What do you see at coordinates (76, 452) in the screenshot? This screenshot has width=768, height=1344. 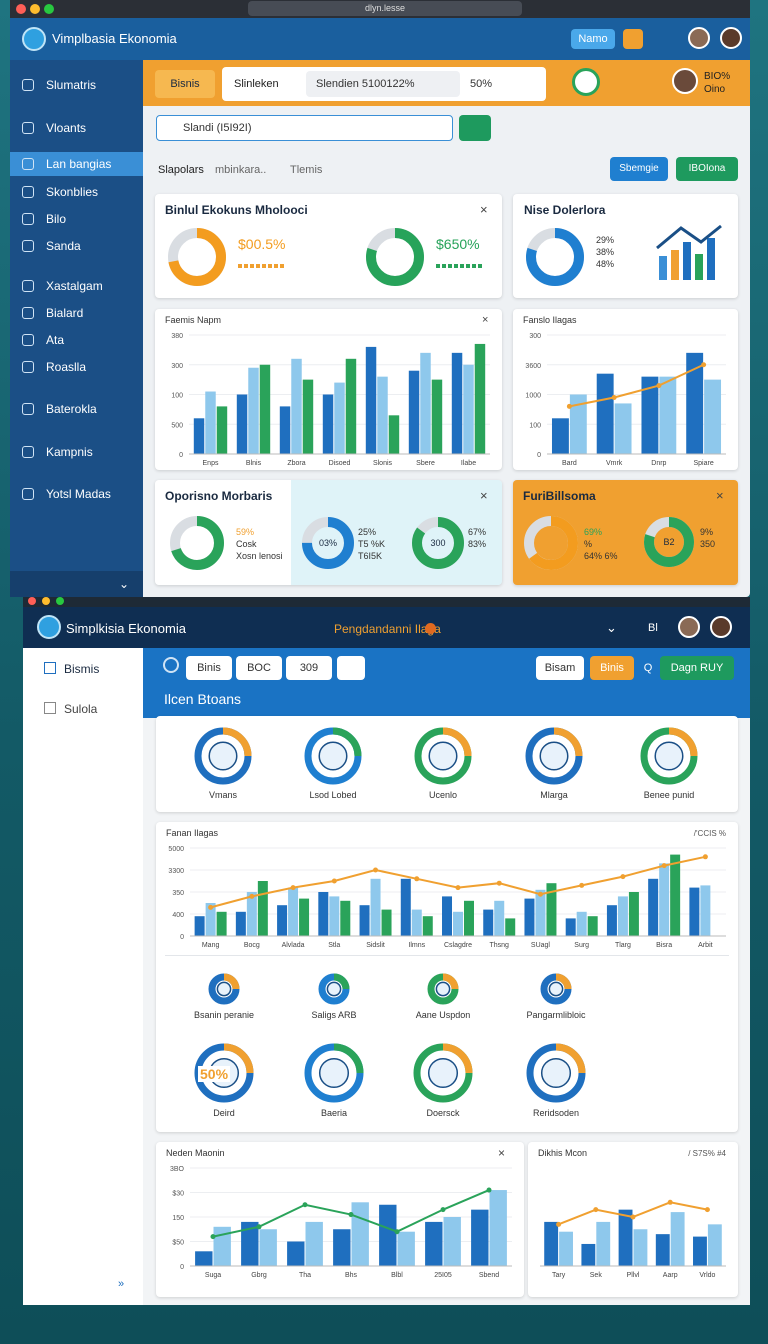 I see `sidebar-item: Kampnis` at bounding box center [76, 452].